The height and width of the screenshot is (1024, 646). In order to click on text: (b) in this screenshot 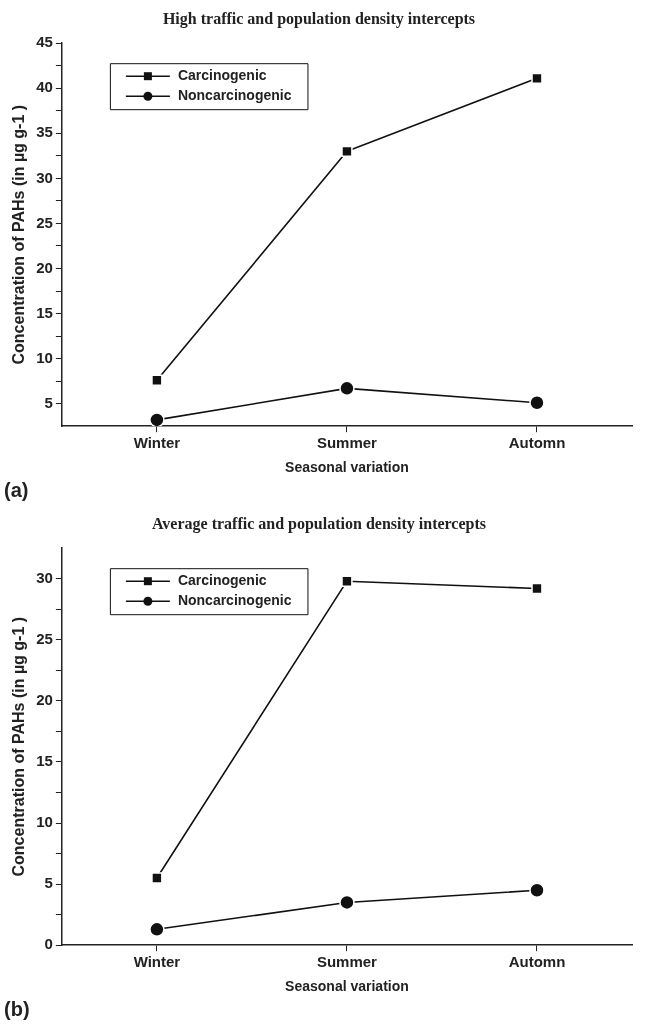, I will do `click(17, 1008)`.